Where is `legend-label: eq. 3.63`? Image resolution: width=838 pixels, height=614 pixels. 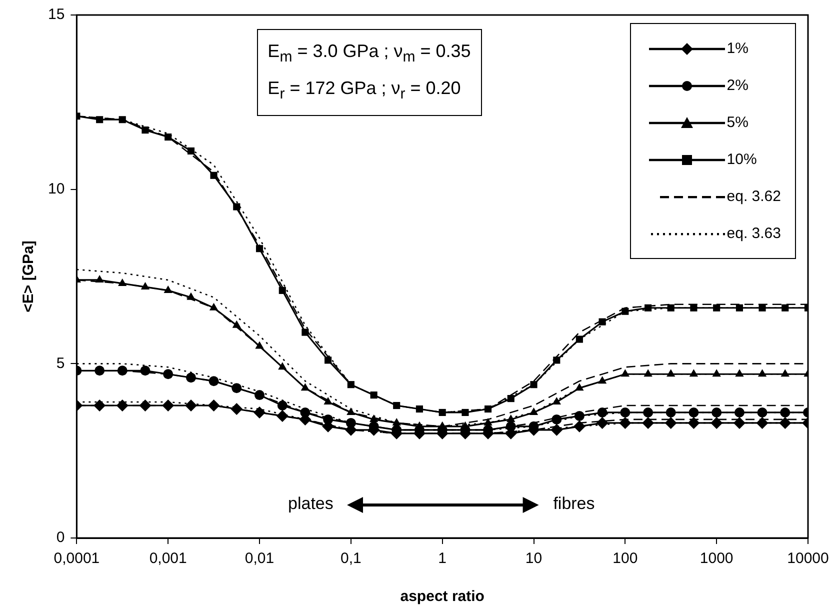
legend-label: eq. 3.63 is located at coordinates (753, 233).